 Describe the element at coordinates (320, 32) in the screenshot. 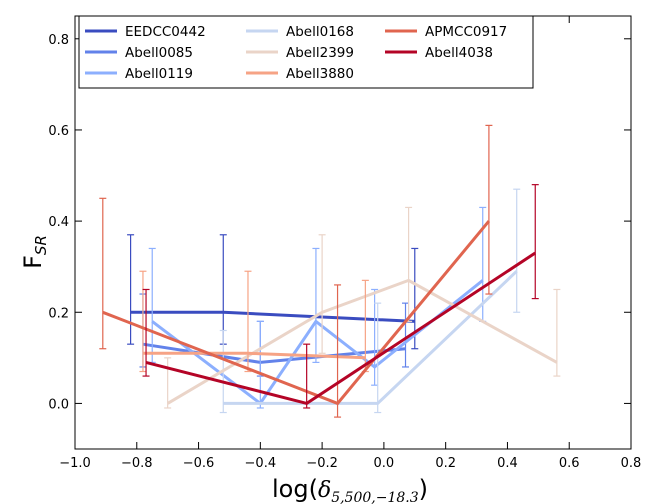

I see `legend-label: Abell0168` at that location.